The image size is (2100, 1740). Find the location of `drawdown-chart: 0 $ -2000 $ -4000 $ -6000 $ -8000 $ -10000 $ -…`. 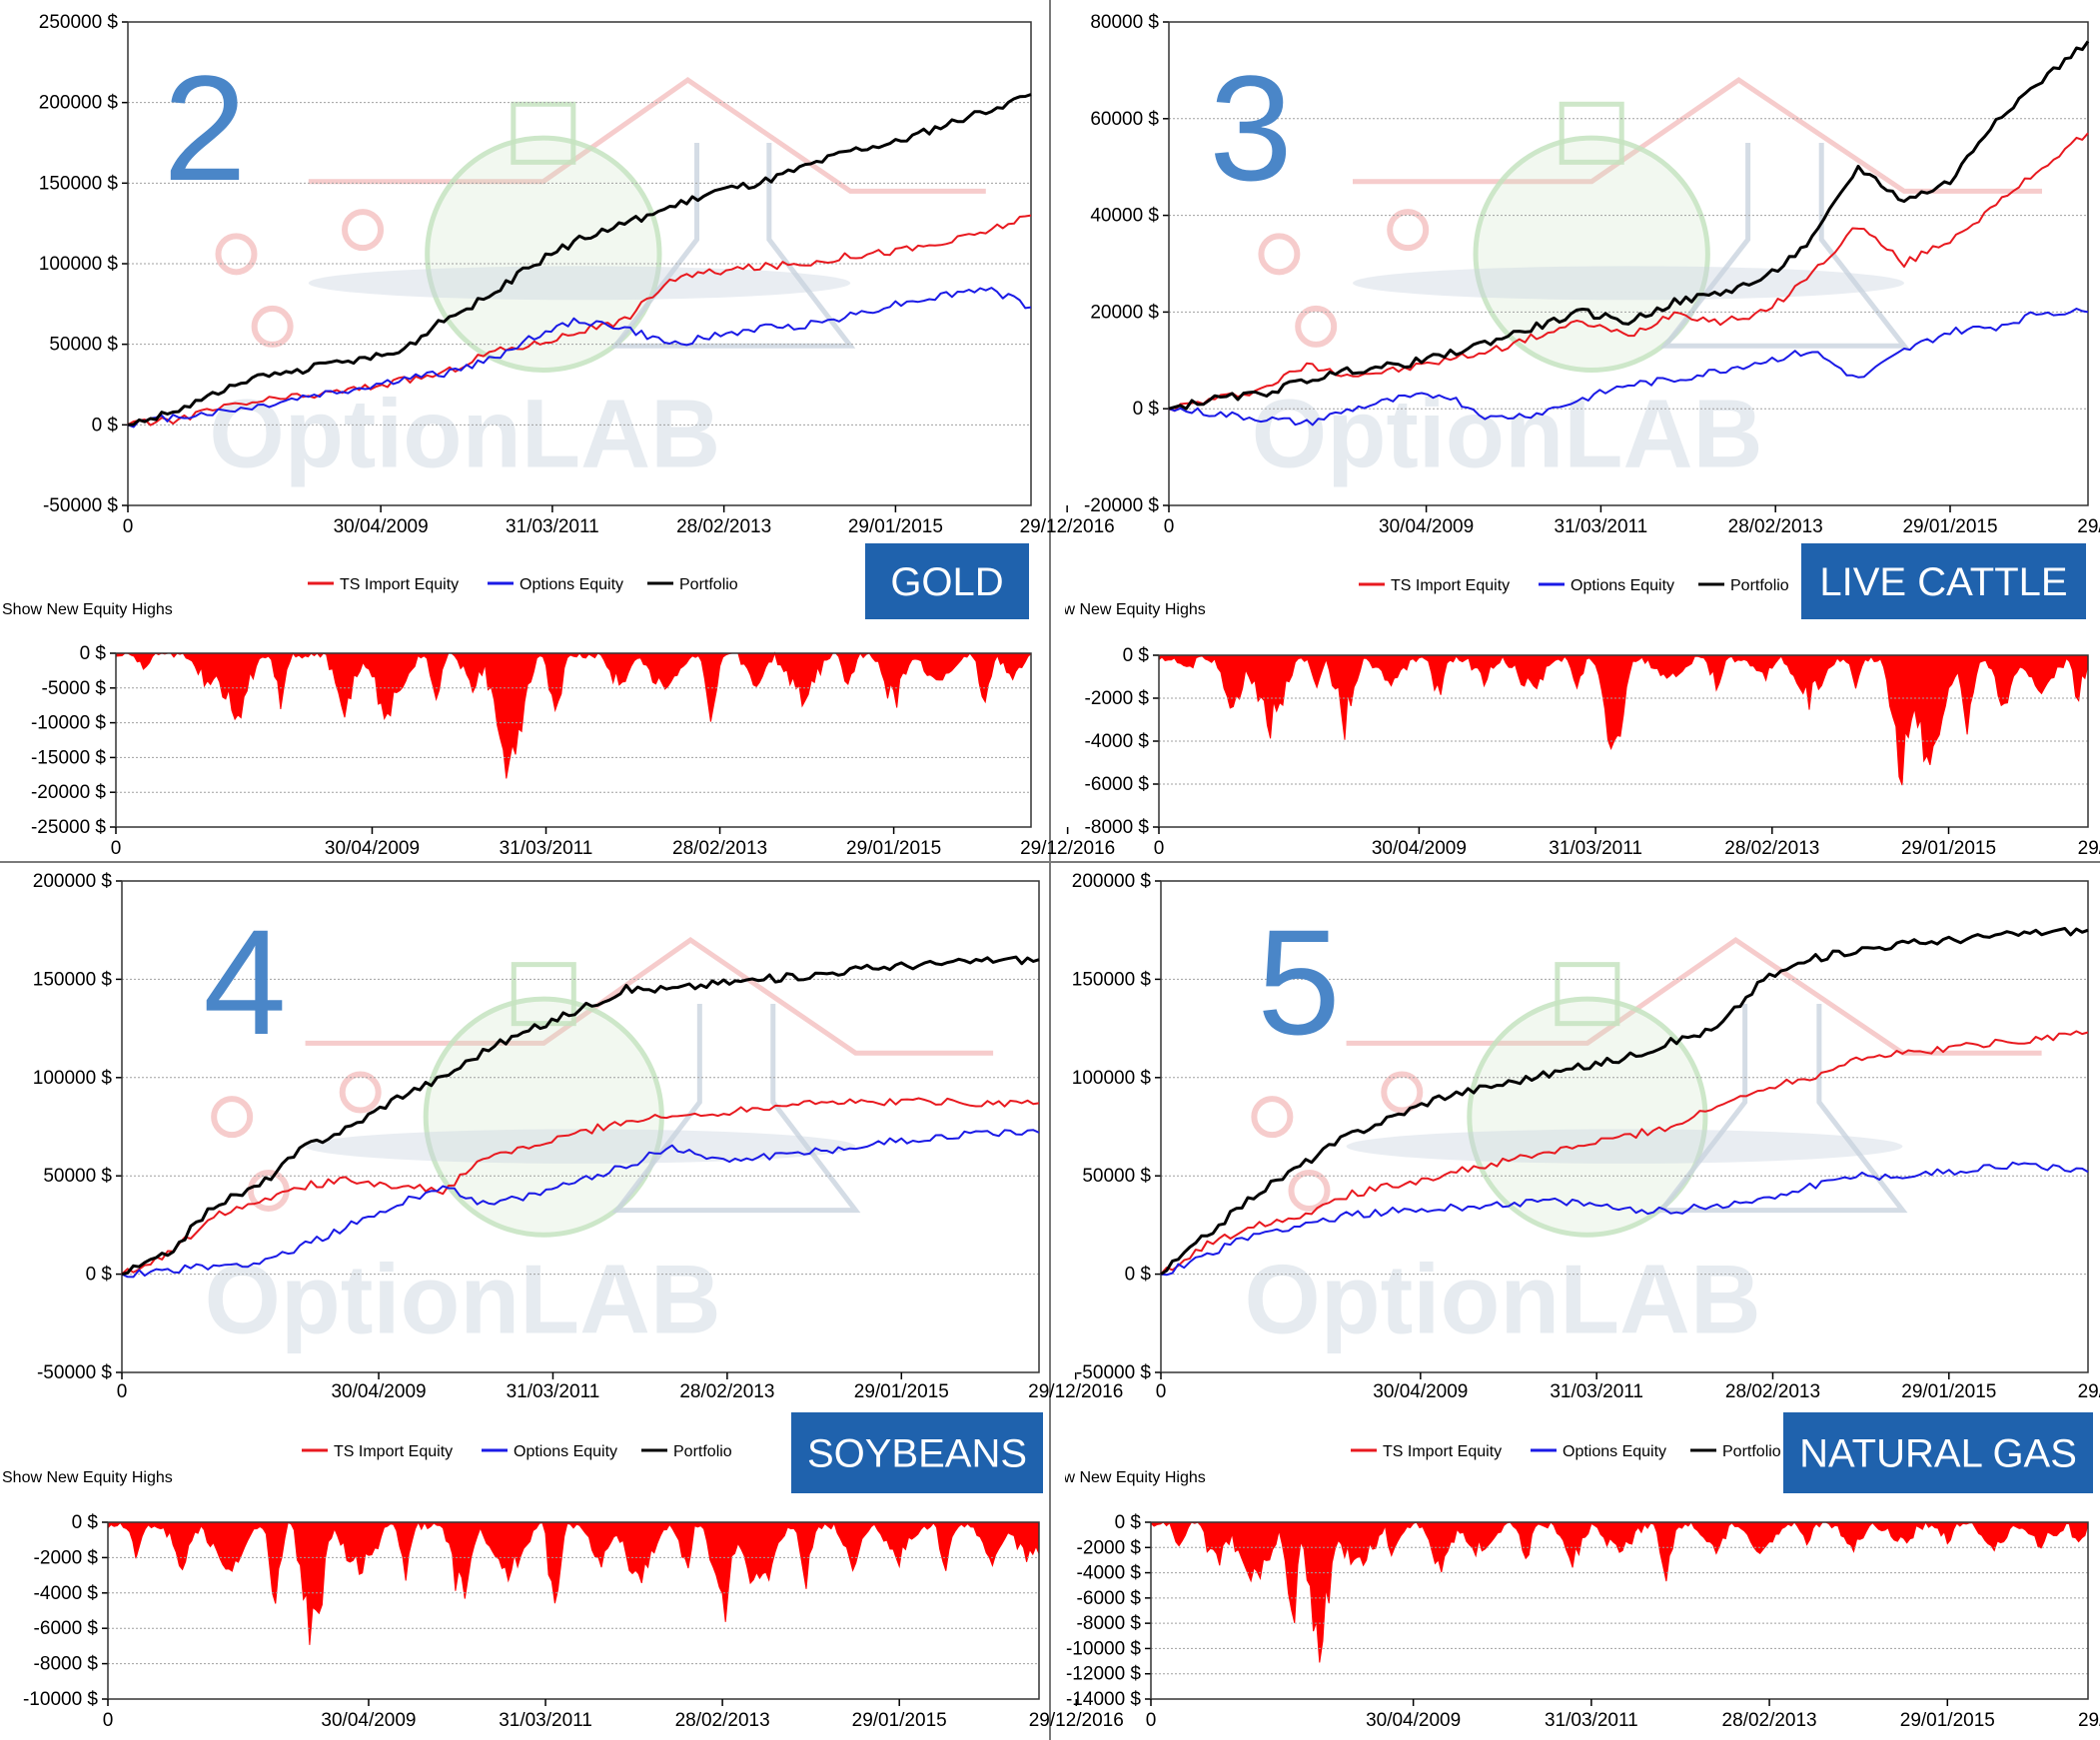

drawdown-chart: 0 $ -2000 $ -4000 $ -6000 $ -8000 $ -10000 $ -… is located at coordinates (1583, 1621).